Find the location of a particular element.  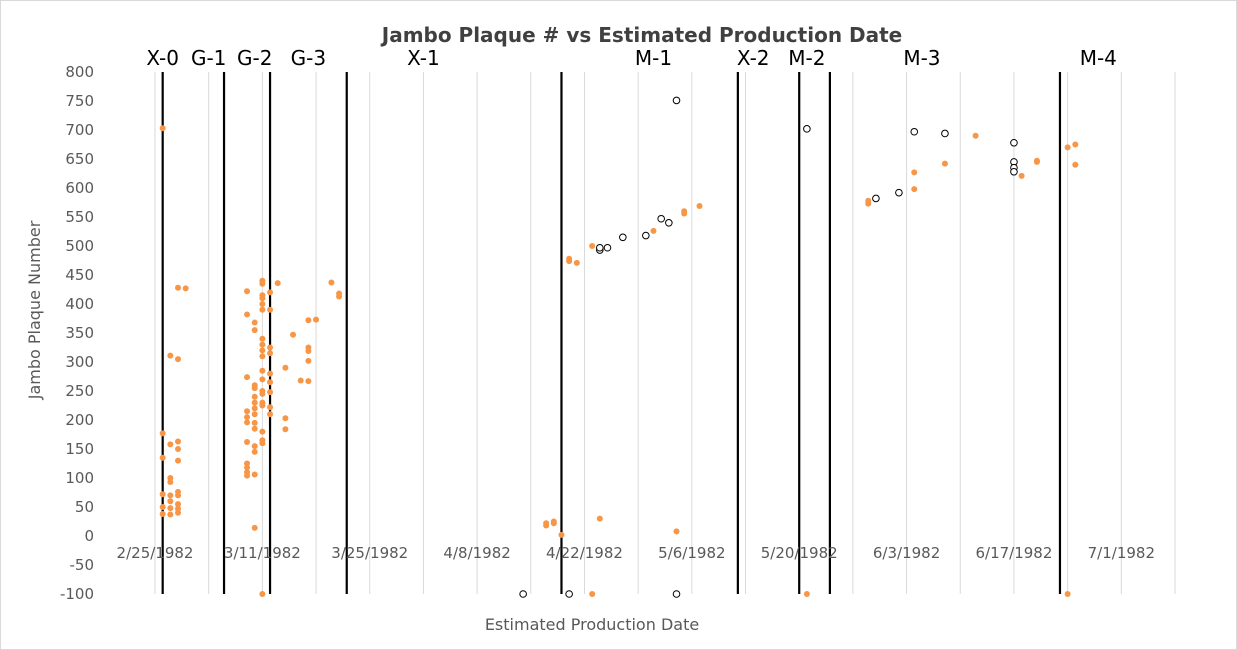

y-axis-title: Jambo Plaque Number is located at coordinates (34, 310).